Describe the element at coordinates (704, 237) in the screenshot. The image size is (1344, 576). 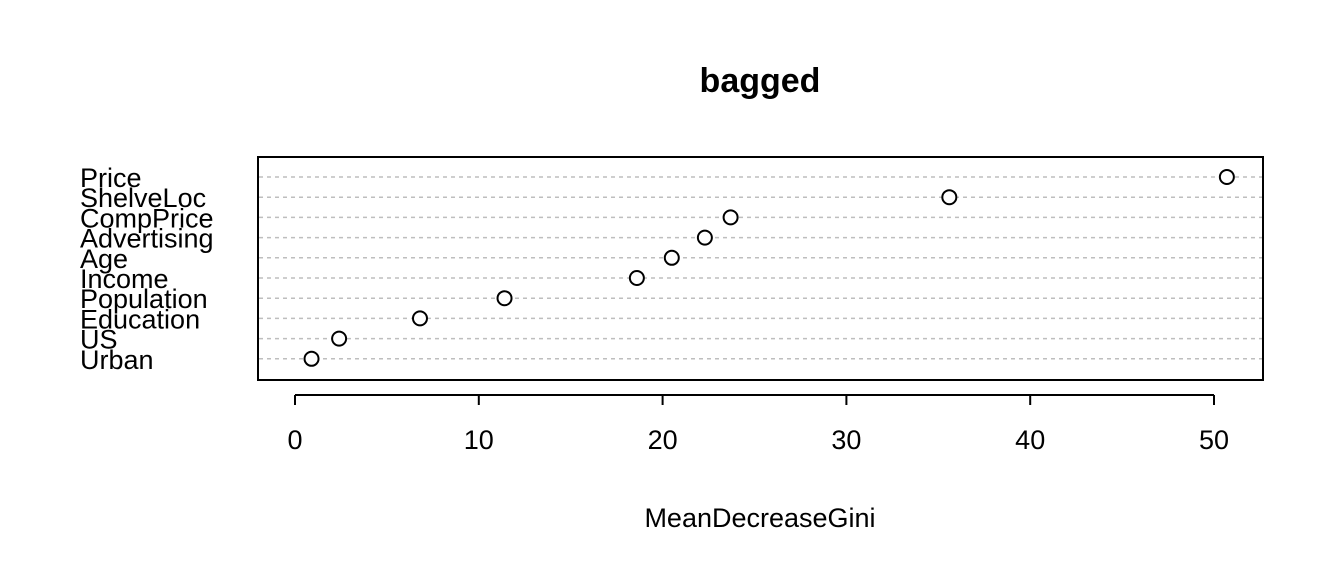
I see `data-point-advertising` at that location.